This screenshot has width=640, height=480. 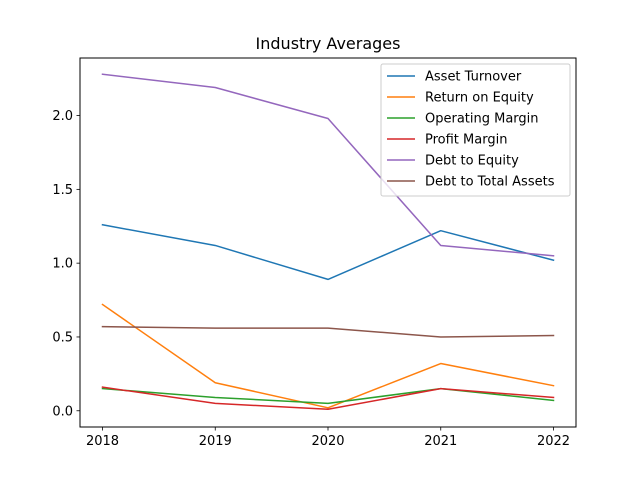 I want to click on y-tick-label: 1.5, so click(x=62, y=190).